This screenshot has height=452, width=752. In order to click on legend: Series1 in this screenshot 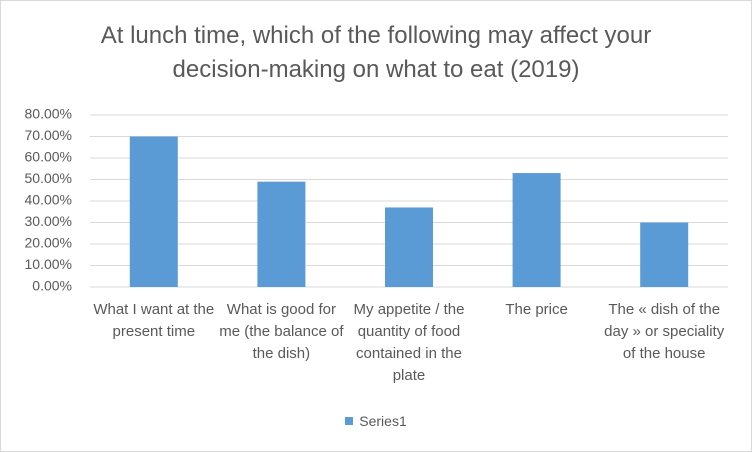, I will do `click(376, 421)`.